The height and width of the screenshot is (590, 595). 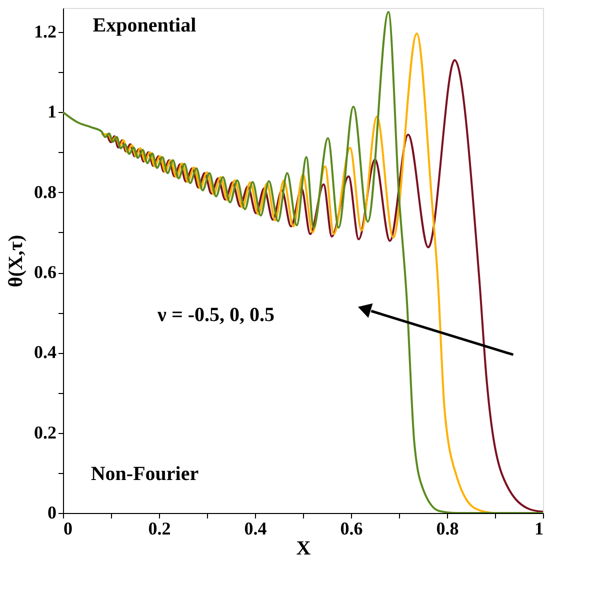 I want to click on y-tick-label: 0.2, so click(x=45, y=432).